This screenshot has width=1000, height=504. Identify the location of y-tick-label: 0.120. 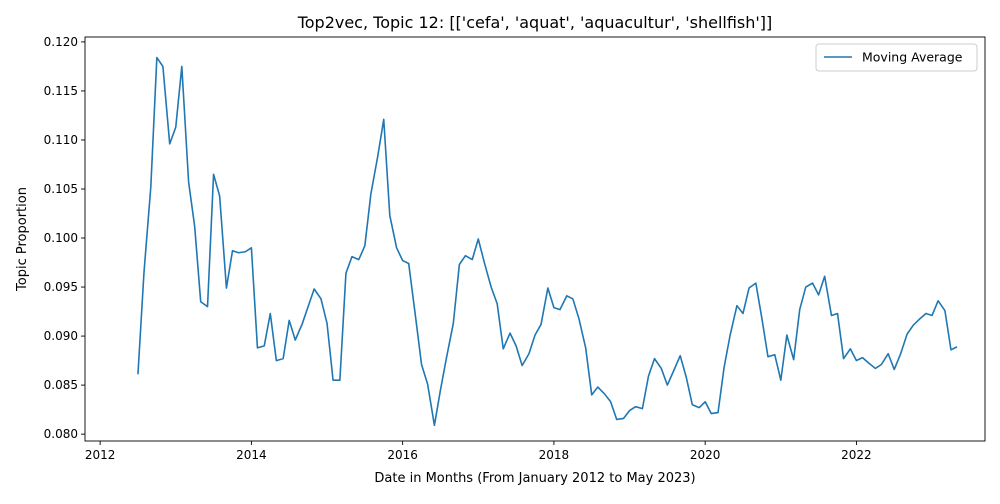
(61, 42).